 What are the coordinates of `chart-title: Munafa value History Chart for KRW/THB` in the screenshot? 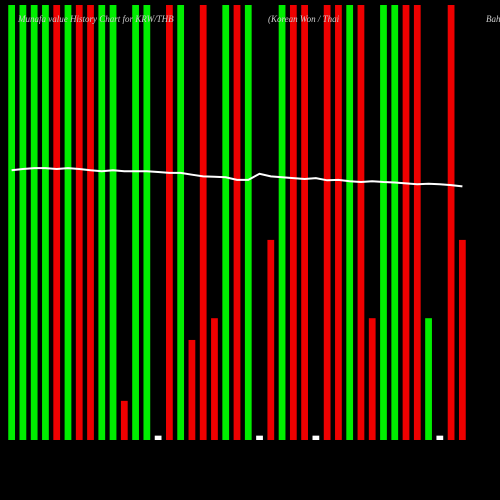 It's located at (95, 19).